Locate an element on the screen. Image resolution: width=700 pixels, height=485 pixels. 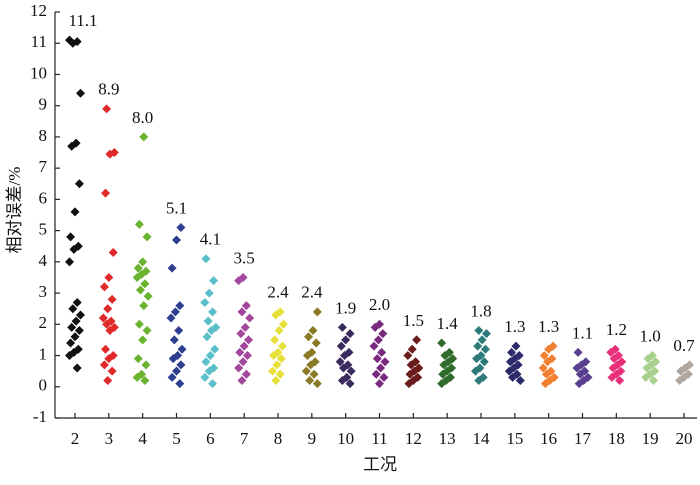
x-tick-label: 7 is located at coordinates (244, 438).